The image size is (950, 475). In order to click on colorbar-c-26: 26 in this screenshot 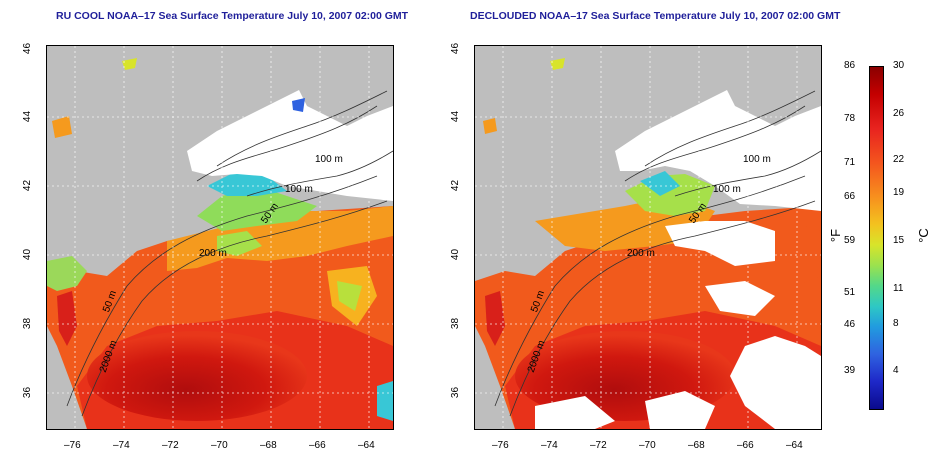, I will do `click(899, 113)`.